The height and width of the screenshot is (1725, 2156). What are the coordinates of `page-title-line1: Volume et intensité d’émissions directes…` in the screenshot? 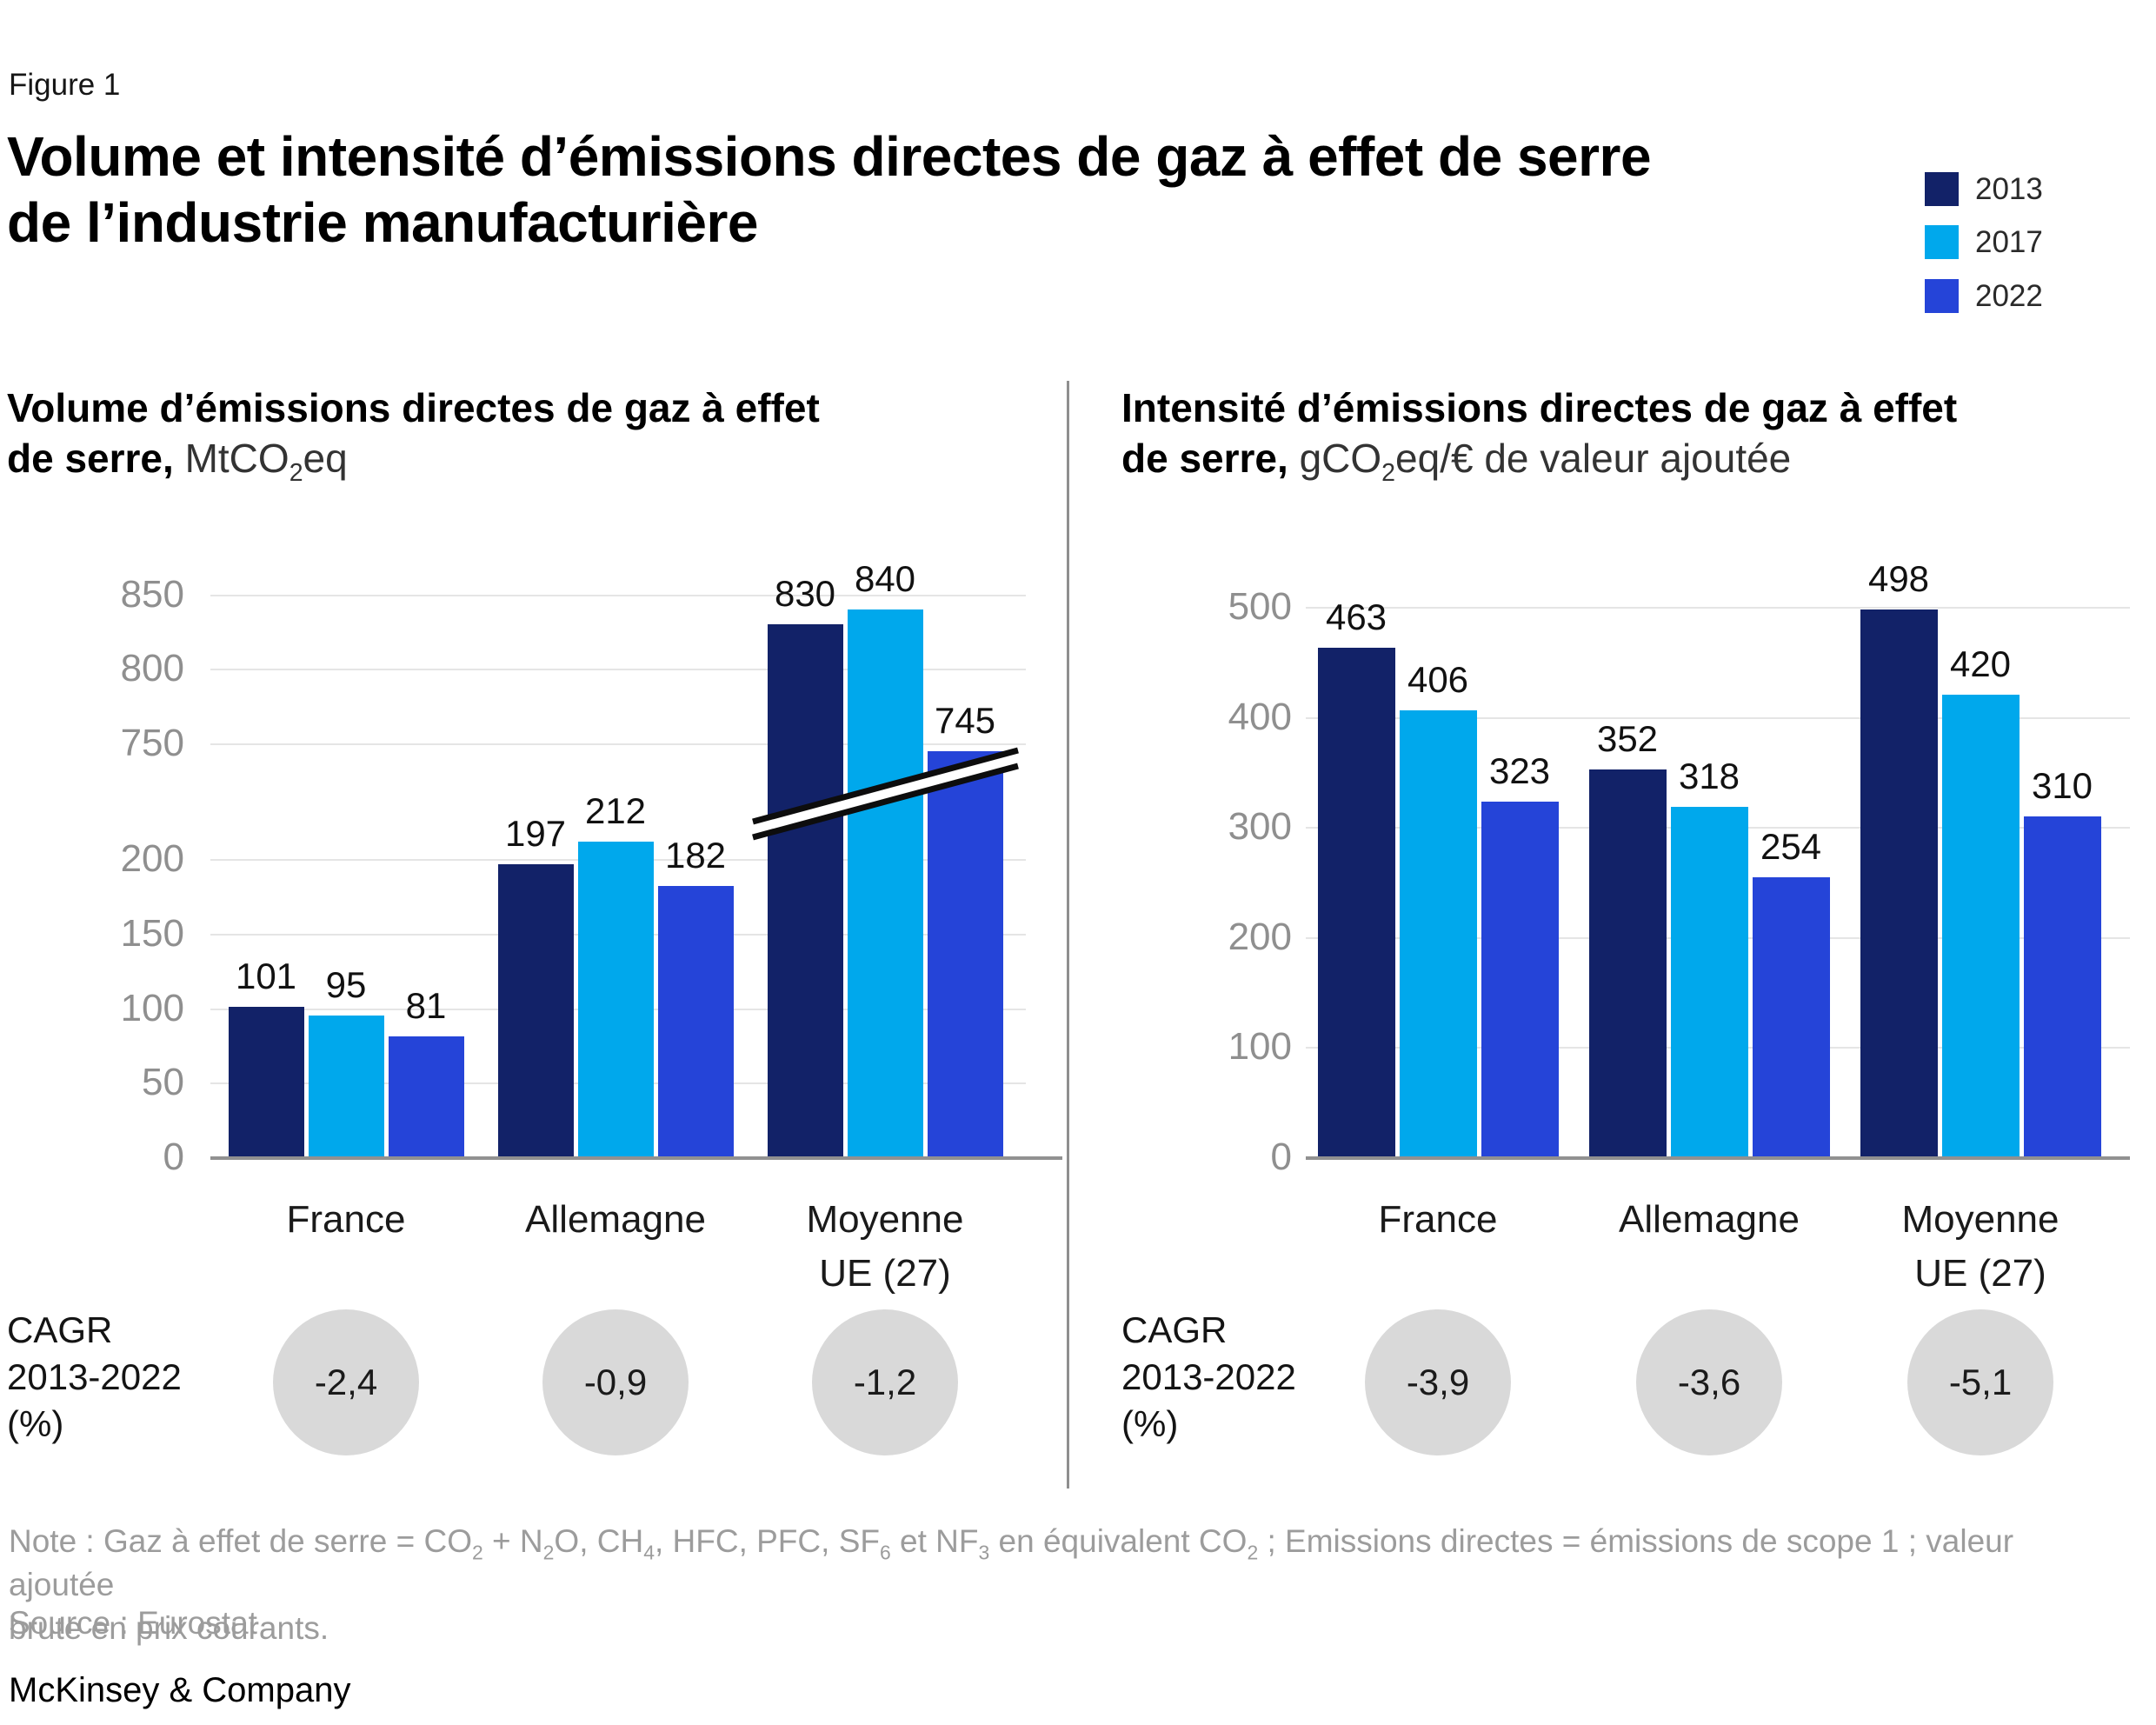 It's located at (830, 156).